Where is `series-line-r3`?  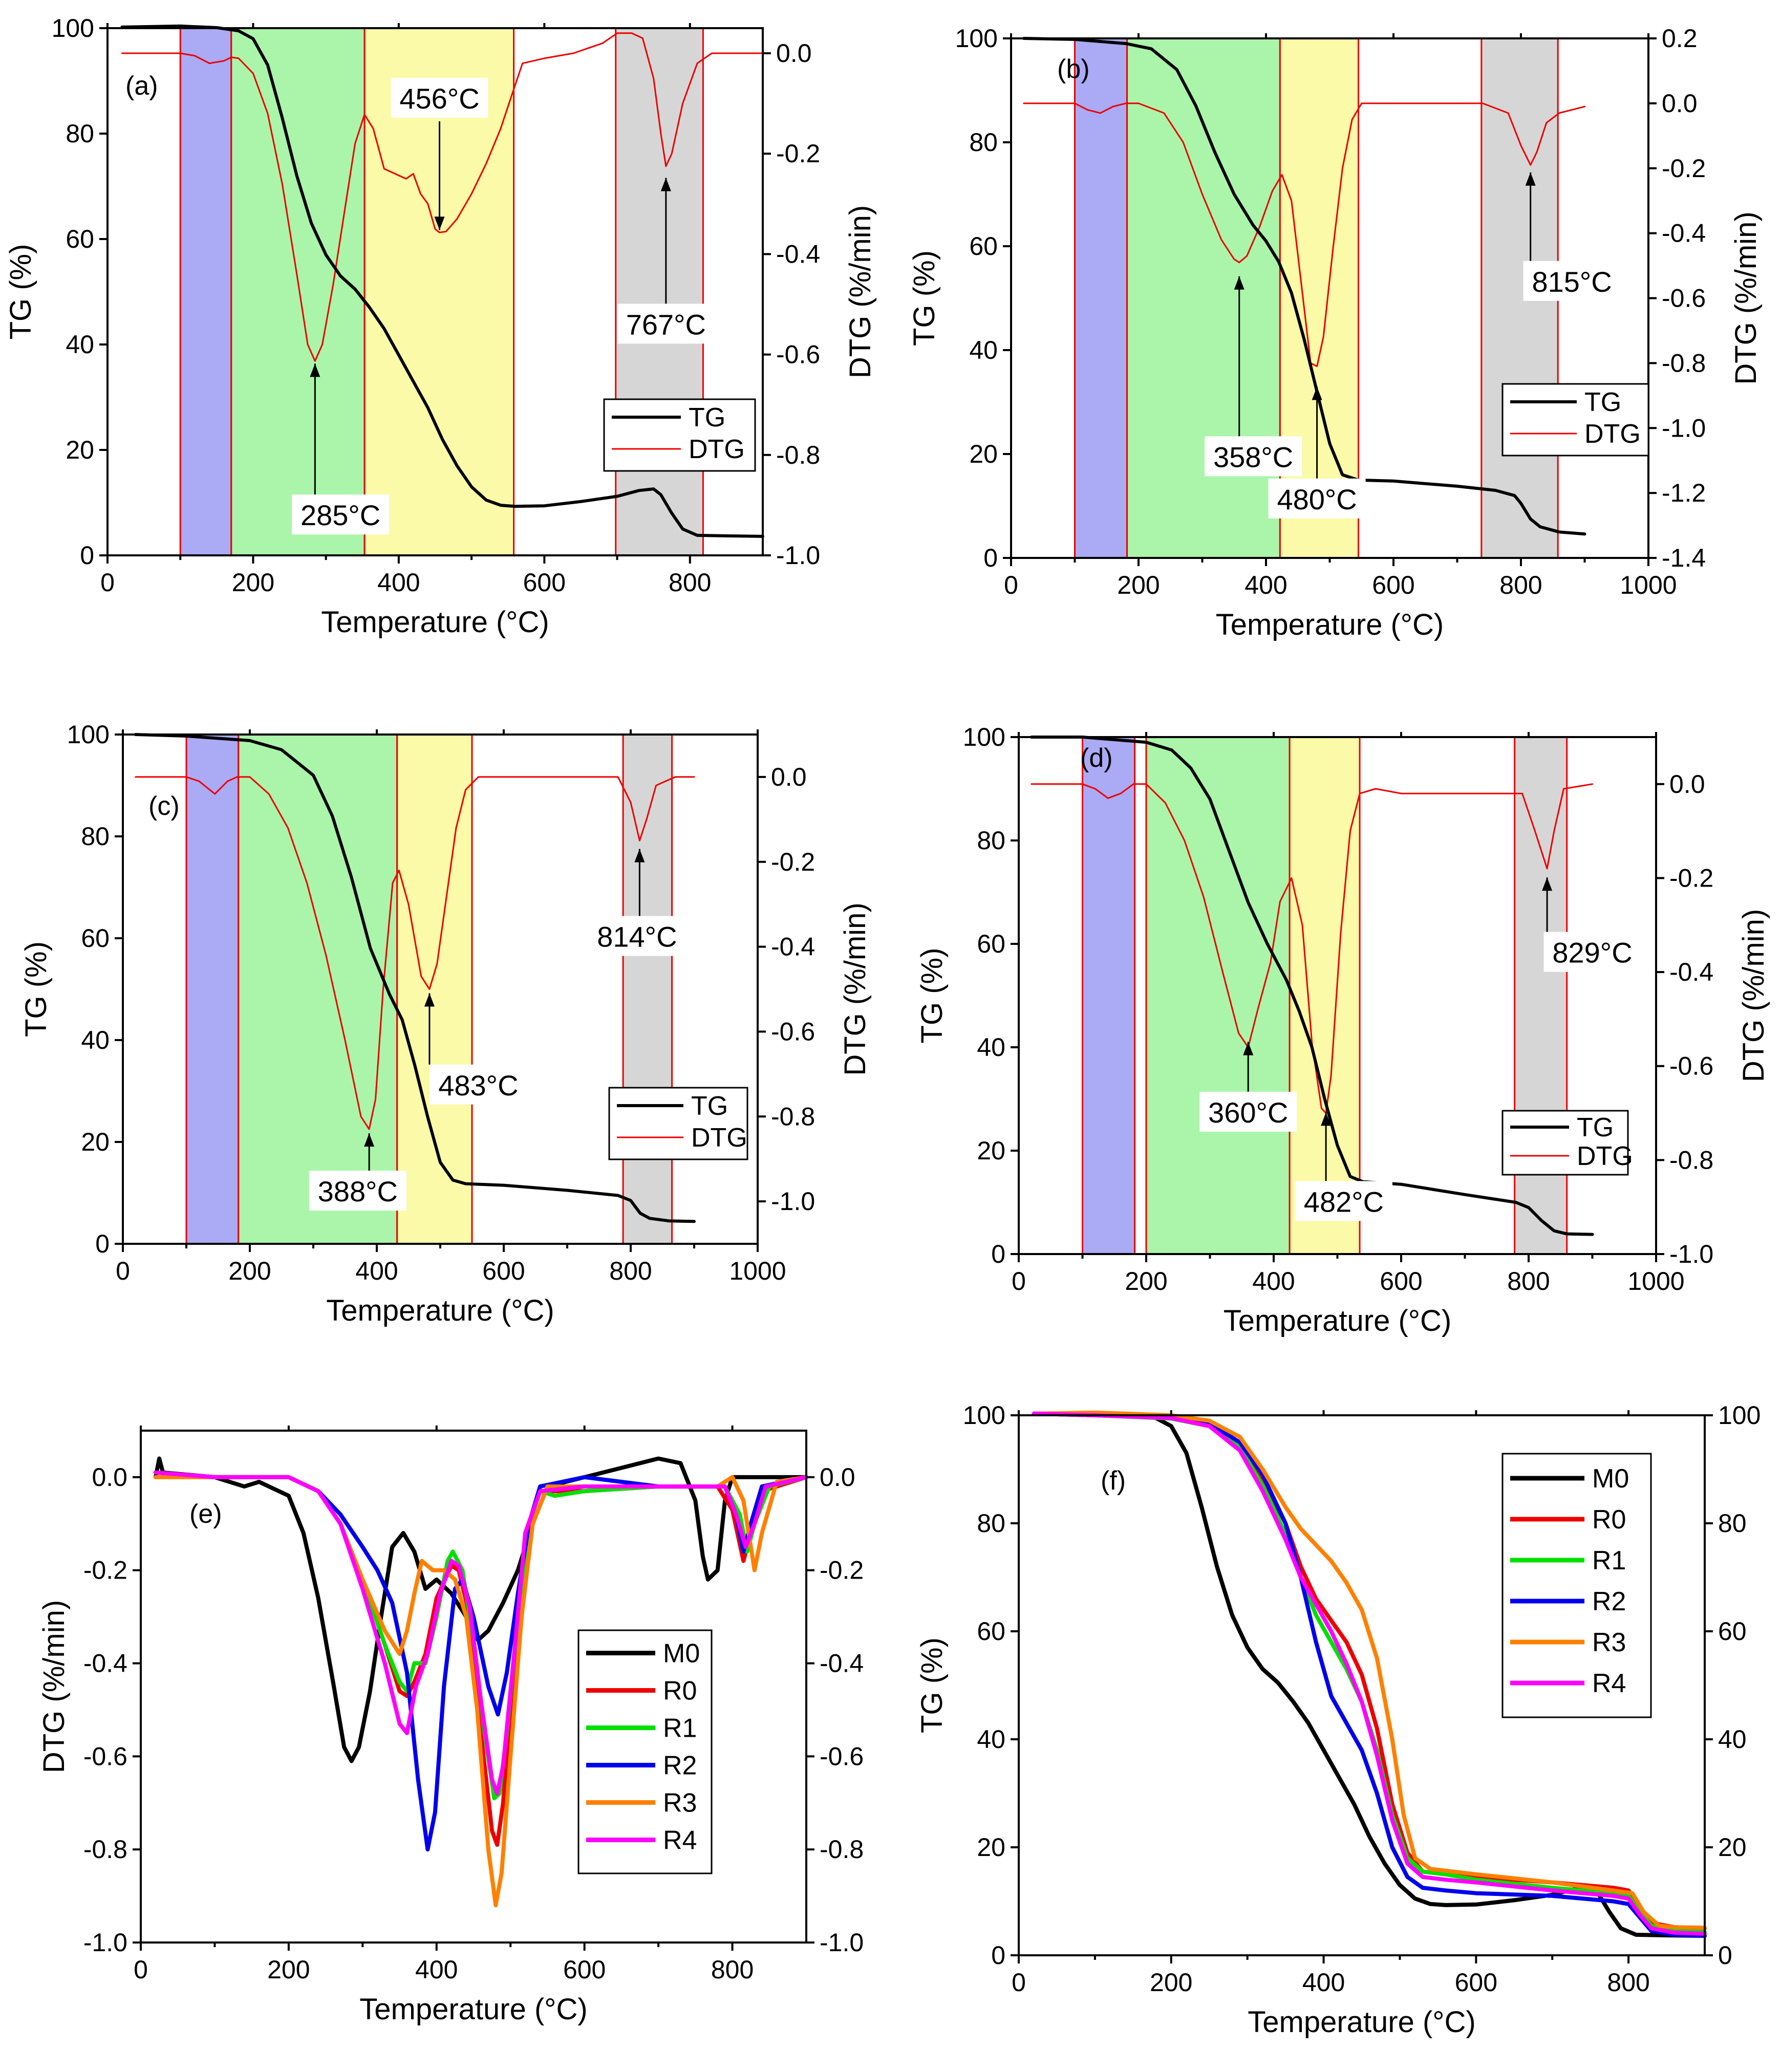 series-line-r3 is located at coordinates (1369, 1670).